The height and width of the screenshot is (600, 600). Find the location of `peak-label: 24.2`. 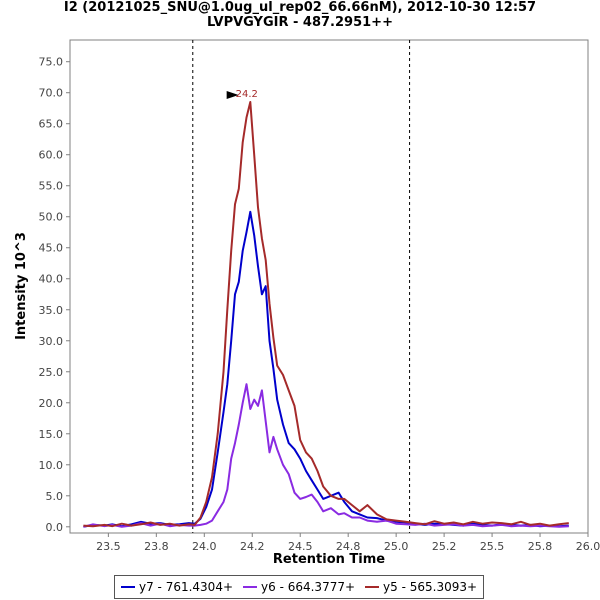

peak-label: 24.2 is located at coordinates (247, 94).